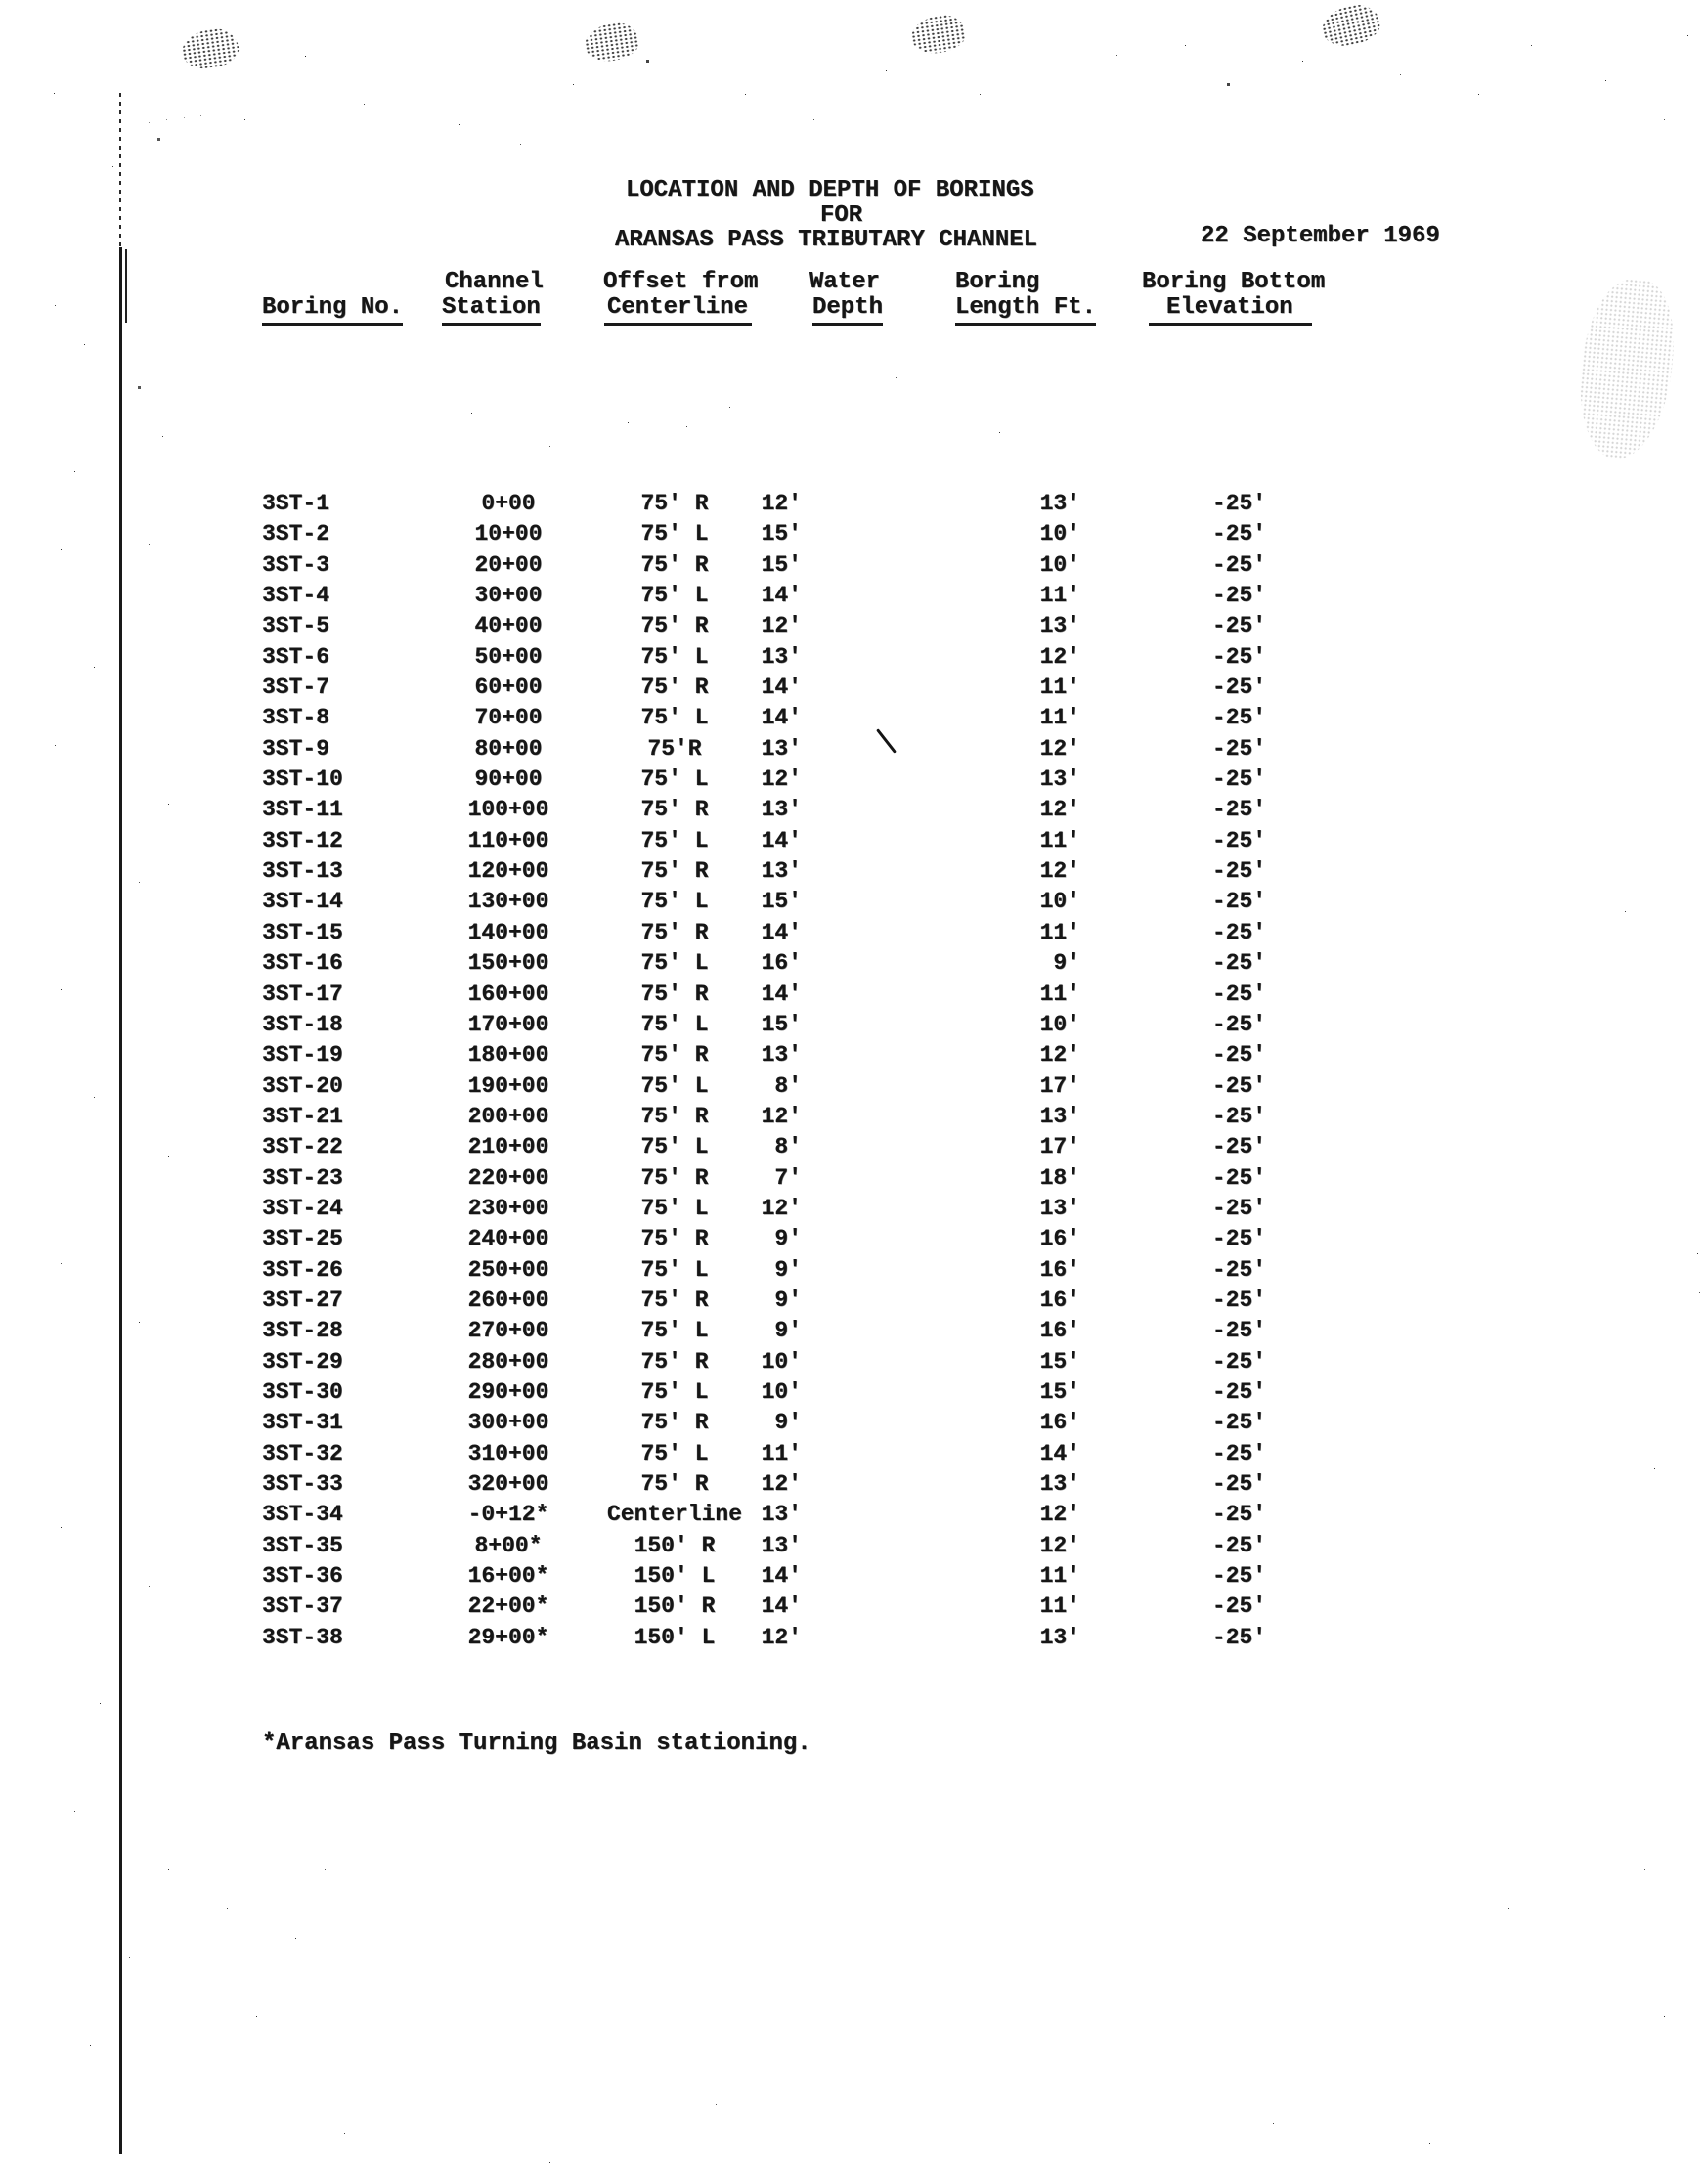 This screenshot has height=2184, width=1706. What do you see at coordinates (508, 1391) in the screenshot?
I see `cell-channel-station: 290+00` at bounding box center [508, 1391].